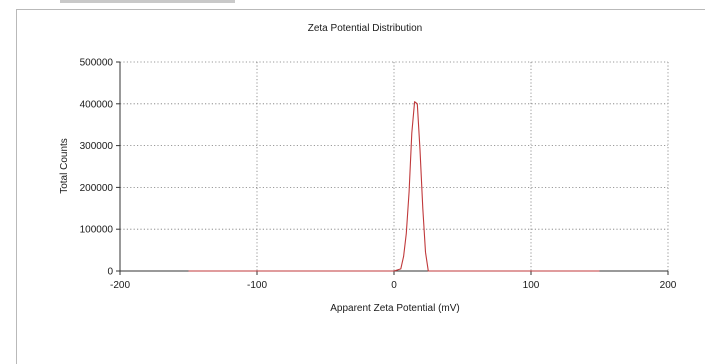 The width and height of the screenshot is (705, 364). What do you see at coordinates (110, 272) in the screenshot?
I see `y-tick-label: 0` at bounding box center [110, 272].